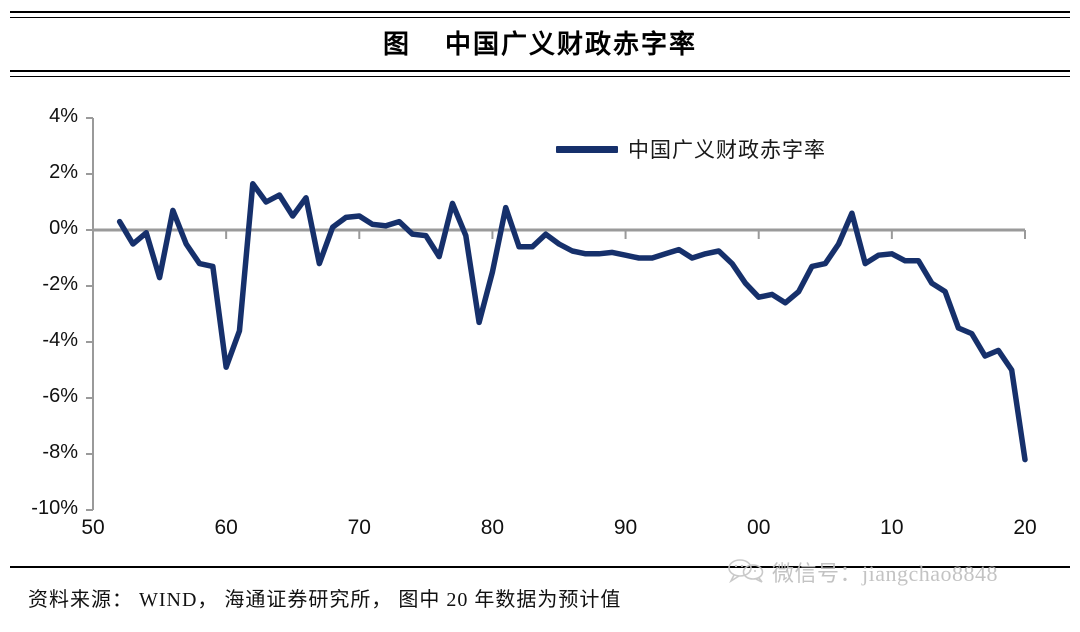  I want to click on top-divider, so click(540, 14).